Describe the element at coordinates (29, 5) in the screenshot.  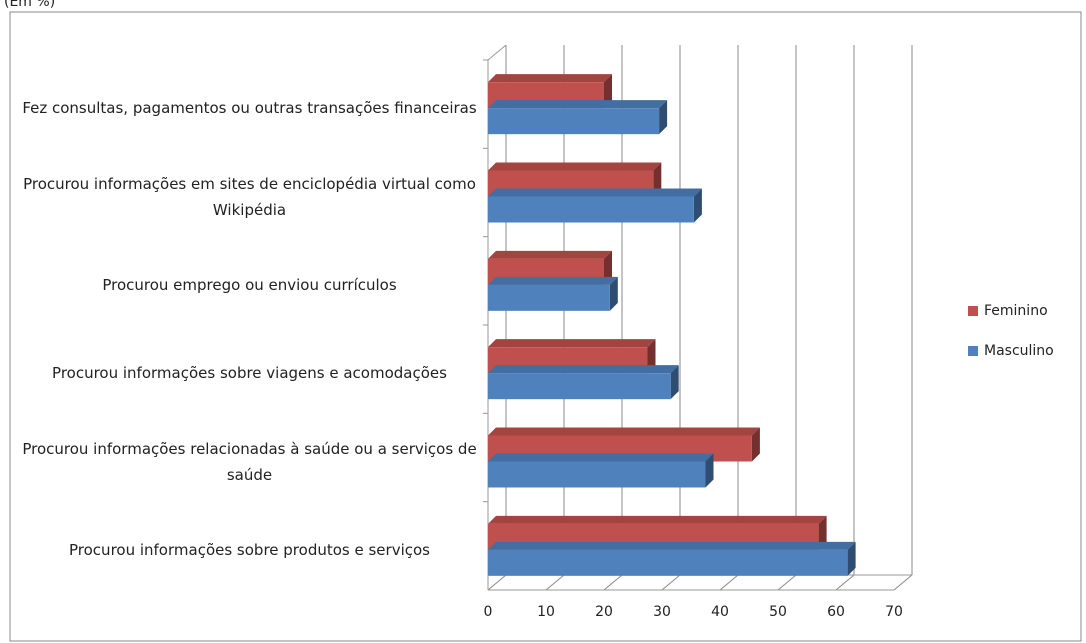
I see `chart-title: (Em %)` at that location.